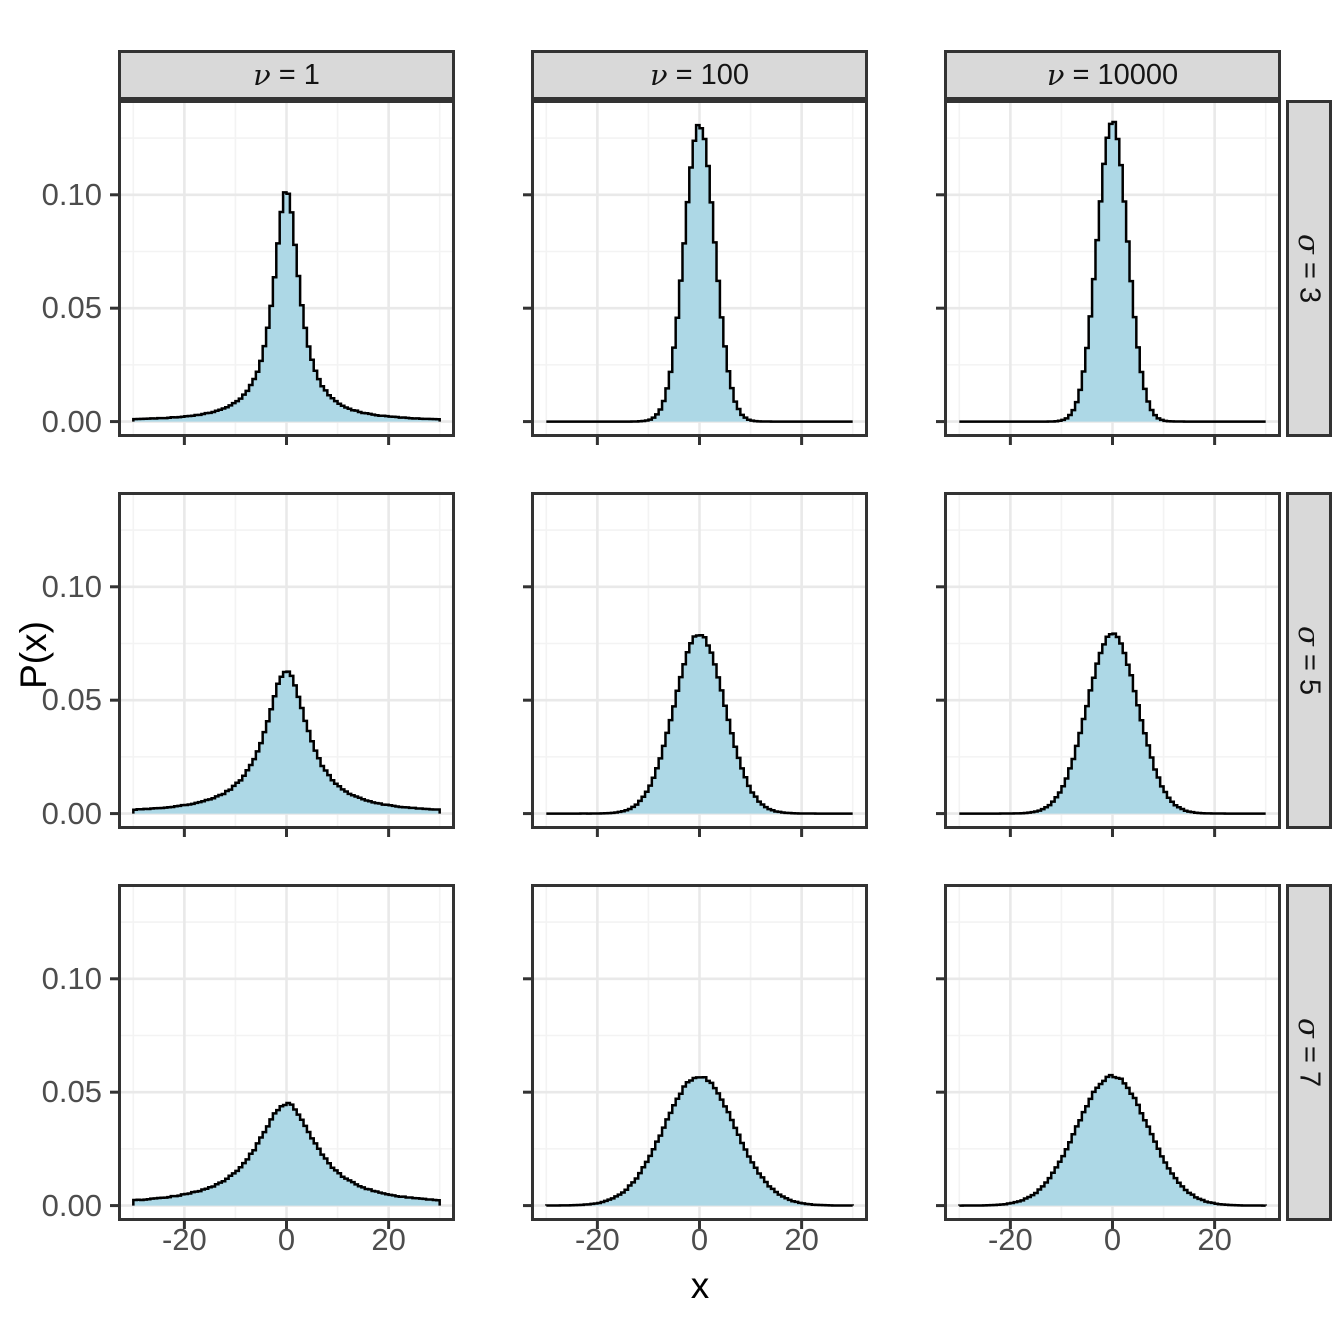 This screenshot has height=1344, width=1344. I want to click on facet-row-value: = 5, so click(1309, 670).